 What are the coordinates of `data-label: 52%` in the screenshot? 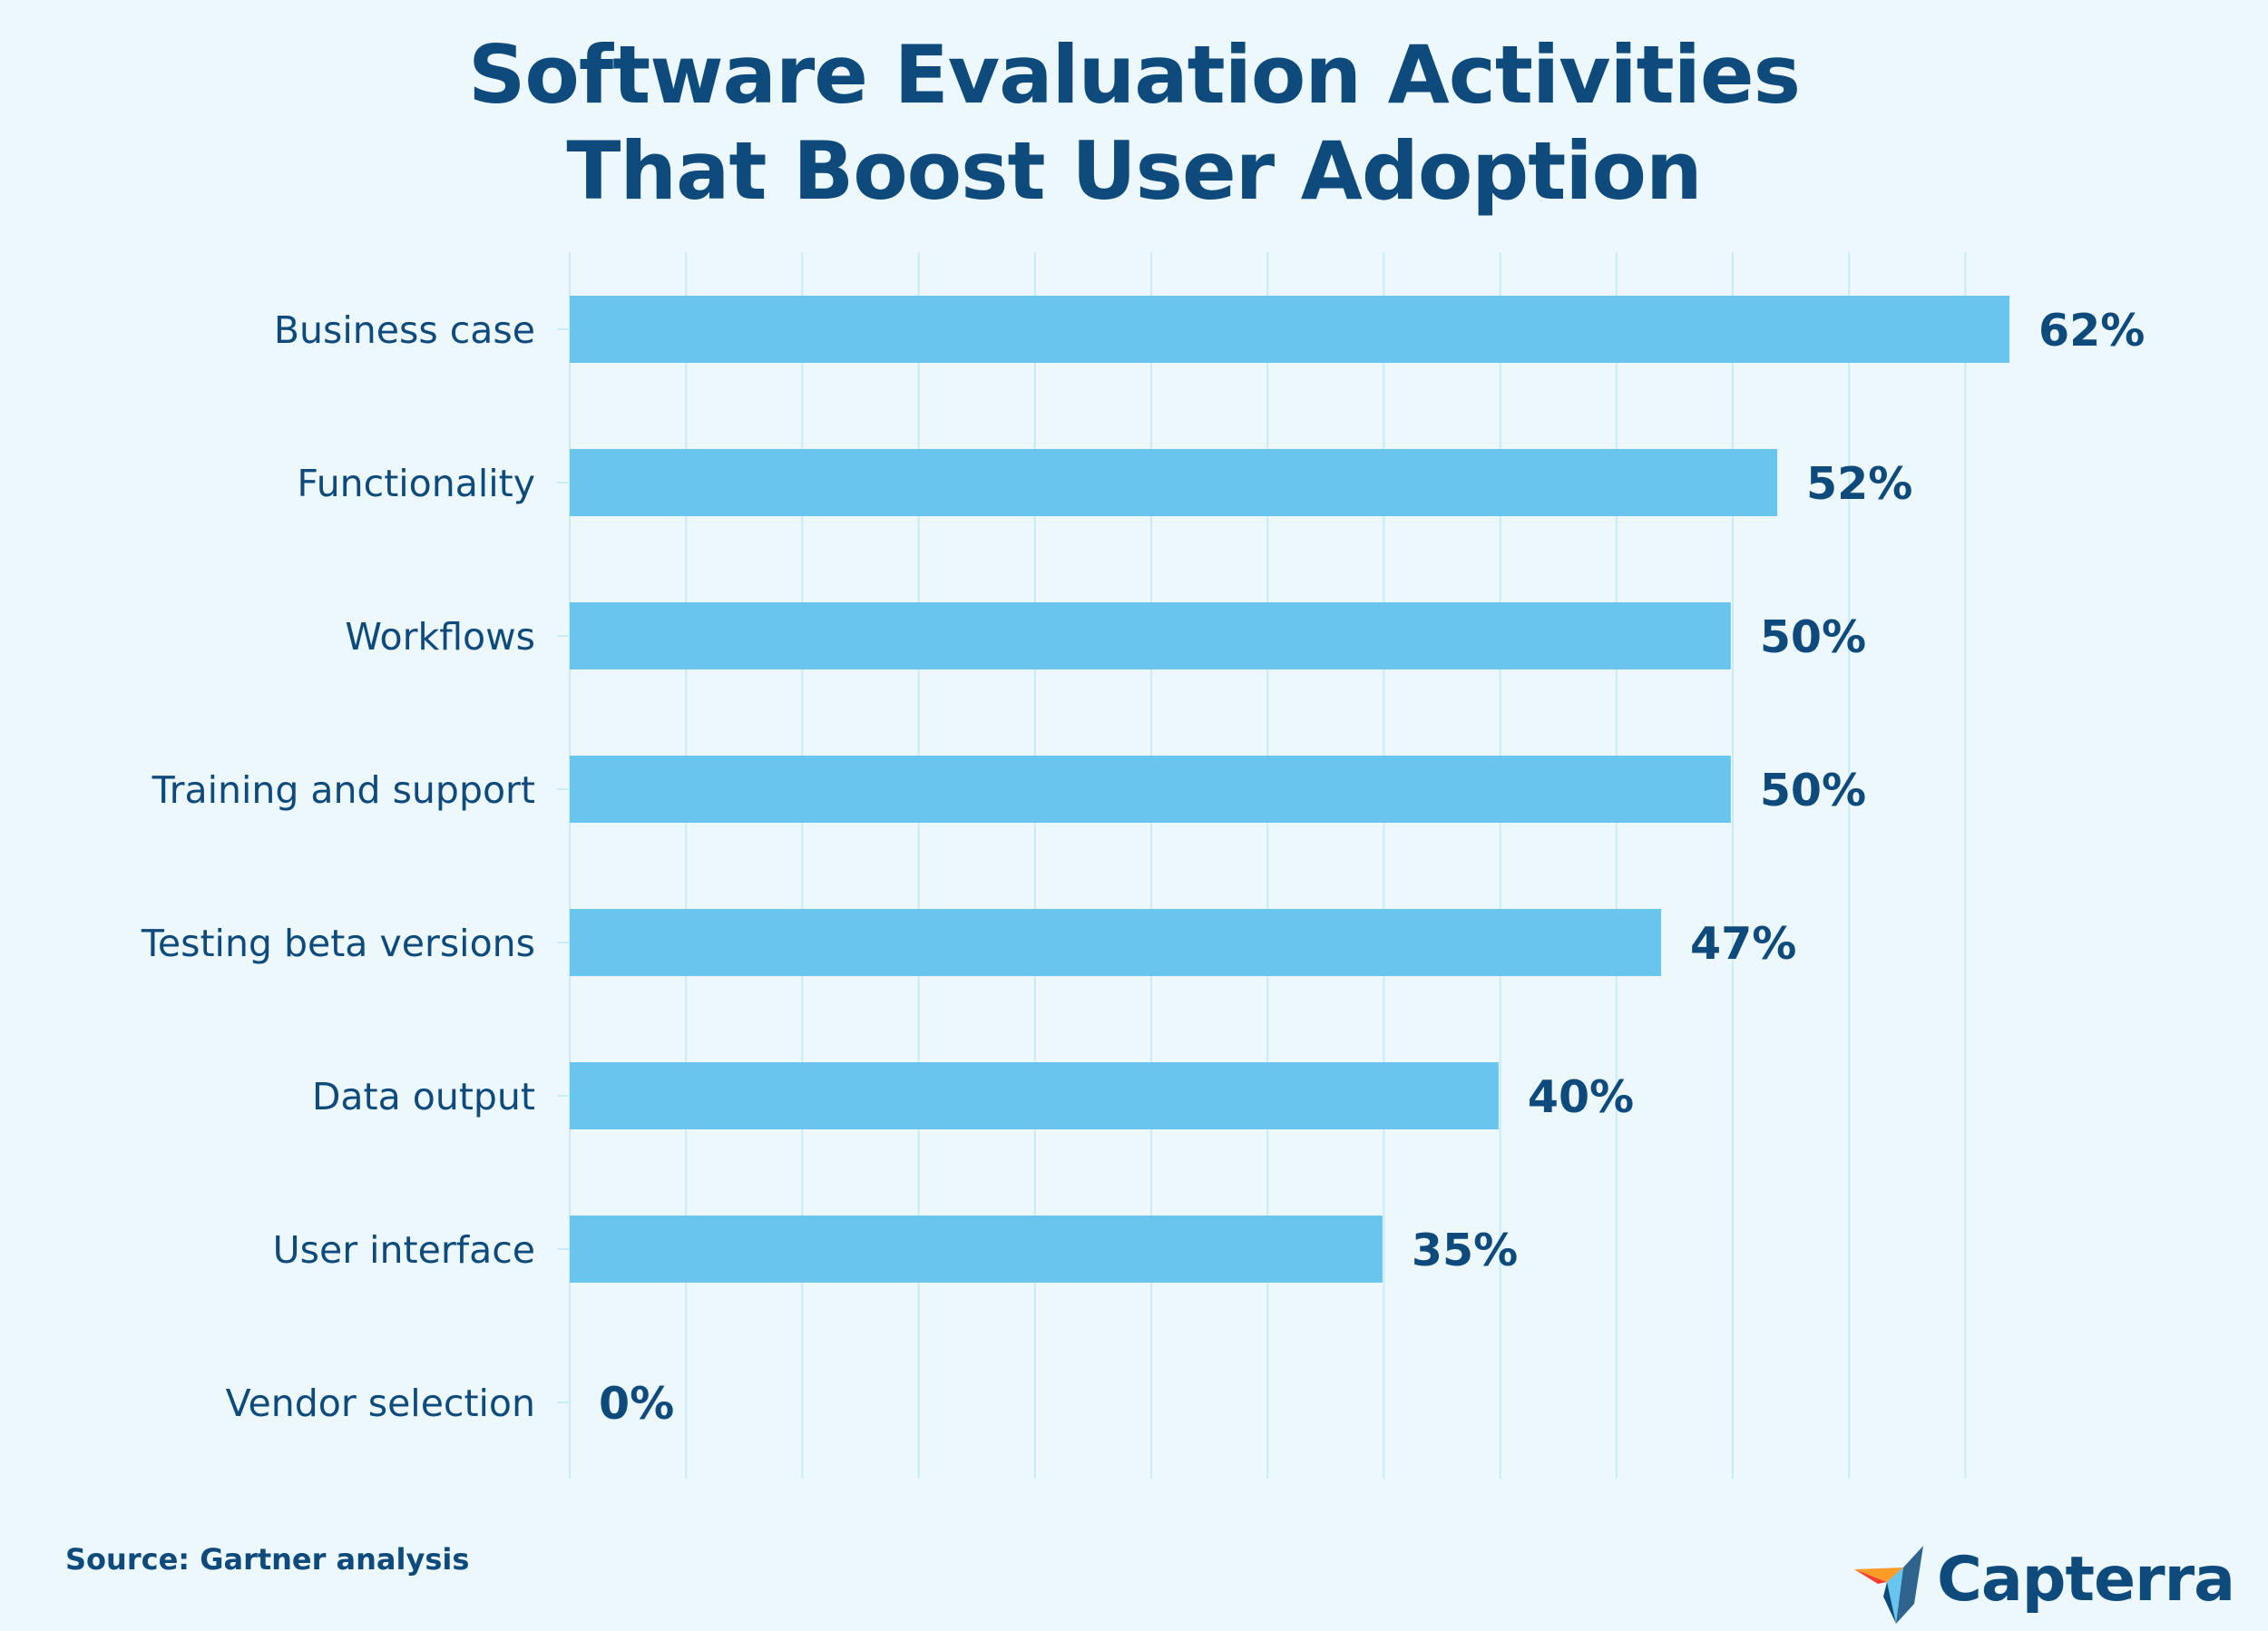 It's located at (1859, 484).